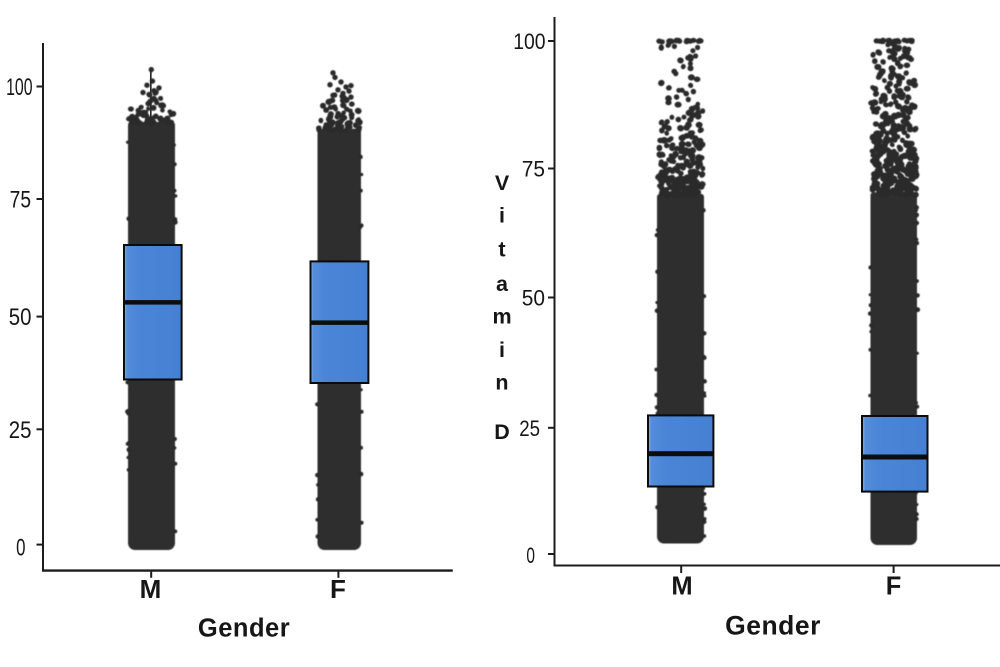  What do you see at coordinates (501, 250) in the screenshot?
I see `svg-text: t` at bounding box center [501, 250].